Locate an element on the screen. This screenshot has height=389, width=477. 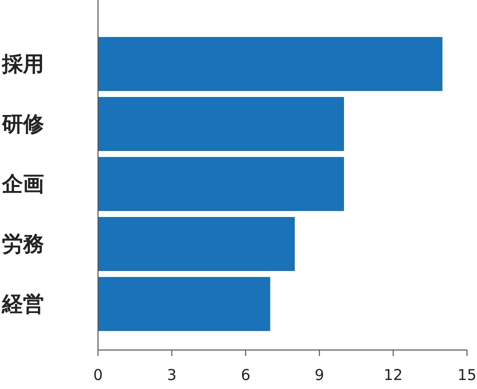
y-tick-label: 企画 is located at coordinates (22, 184).